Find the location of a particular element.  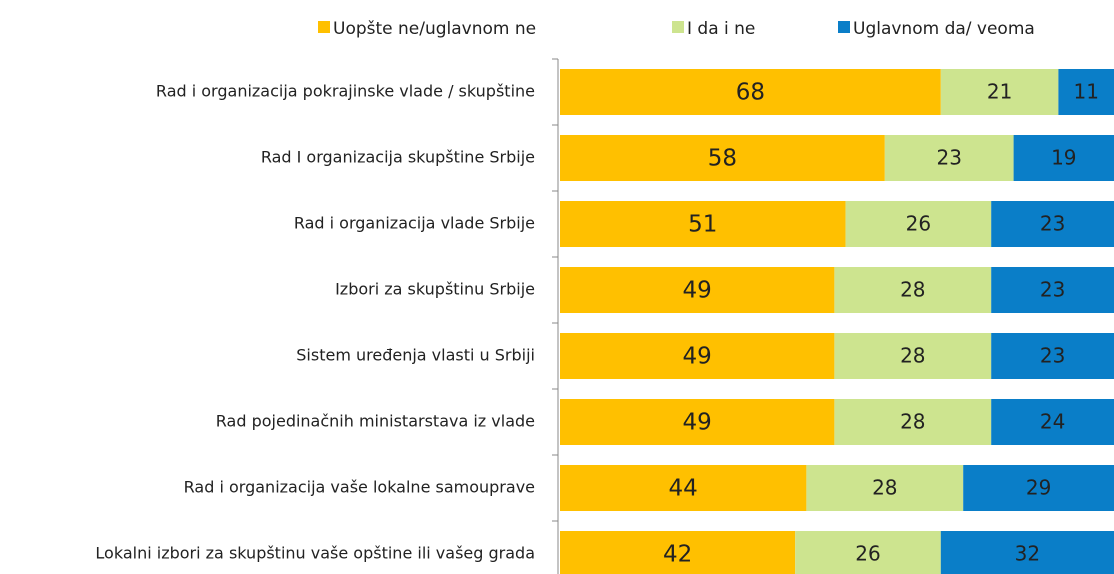

value-label: 58 is located at coordinates (722, 159).